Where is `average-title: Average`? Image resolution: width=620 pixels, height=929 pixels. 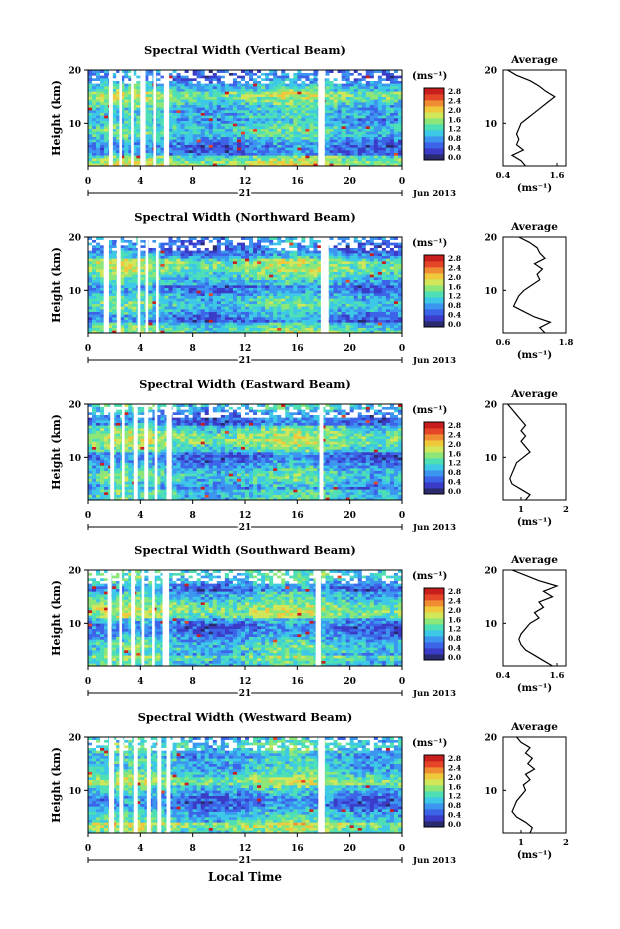
average-title: Average is located at coordinates (534, 60).